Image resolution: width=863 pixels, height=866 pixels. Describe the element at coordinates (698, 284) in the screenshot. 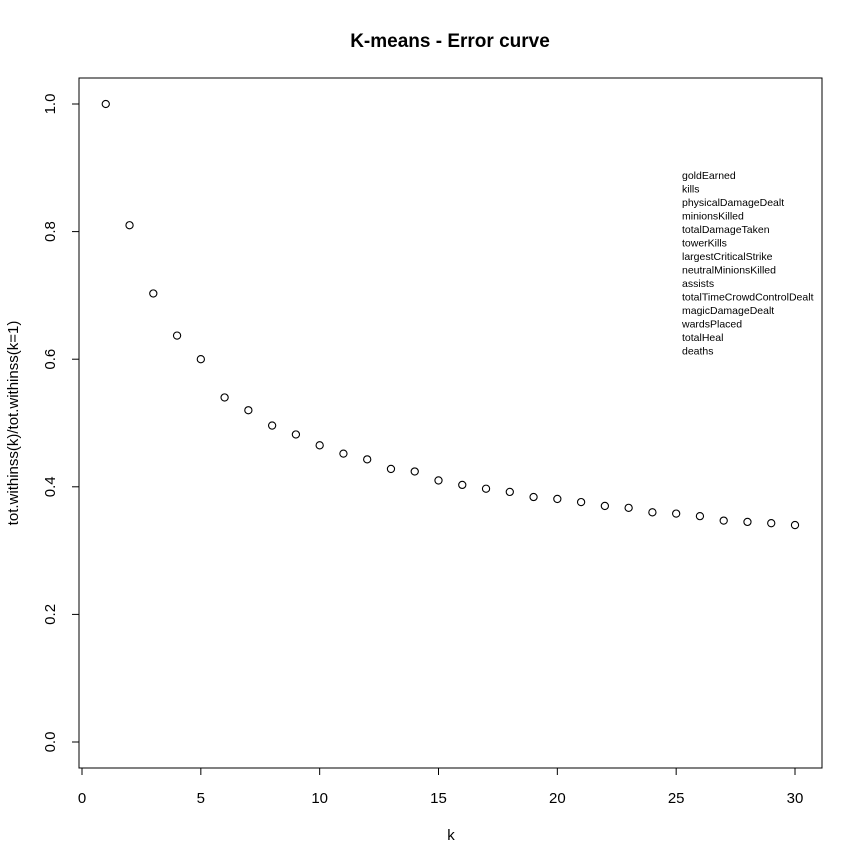

I see `annotation-line: assists` at that location.